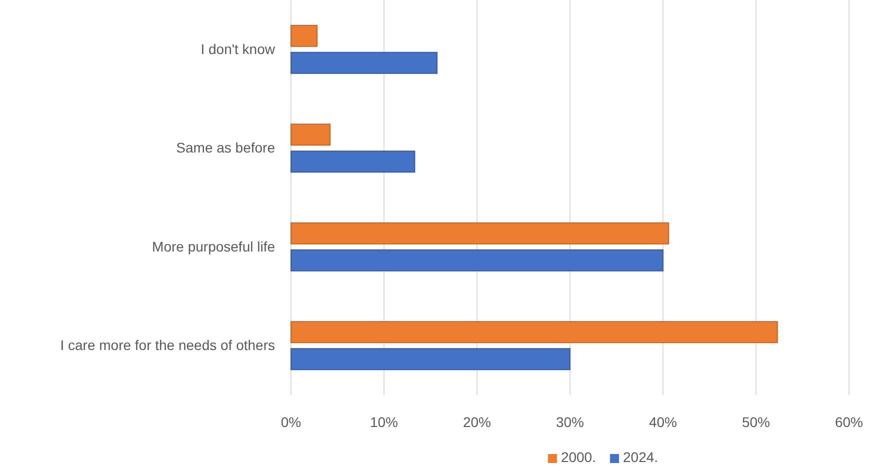 Image resolution: width=869 pixels, height=471 pixels. Describe the element at coordinates (167, 345) in the screenshot. I see `y-tick-label: I care more for the needs of others` at that location.